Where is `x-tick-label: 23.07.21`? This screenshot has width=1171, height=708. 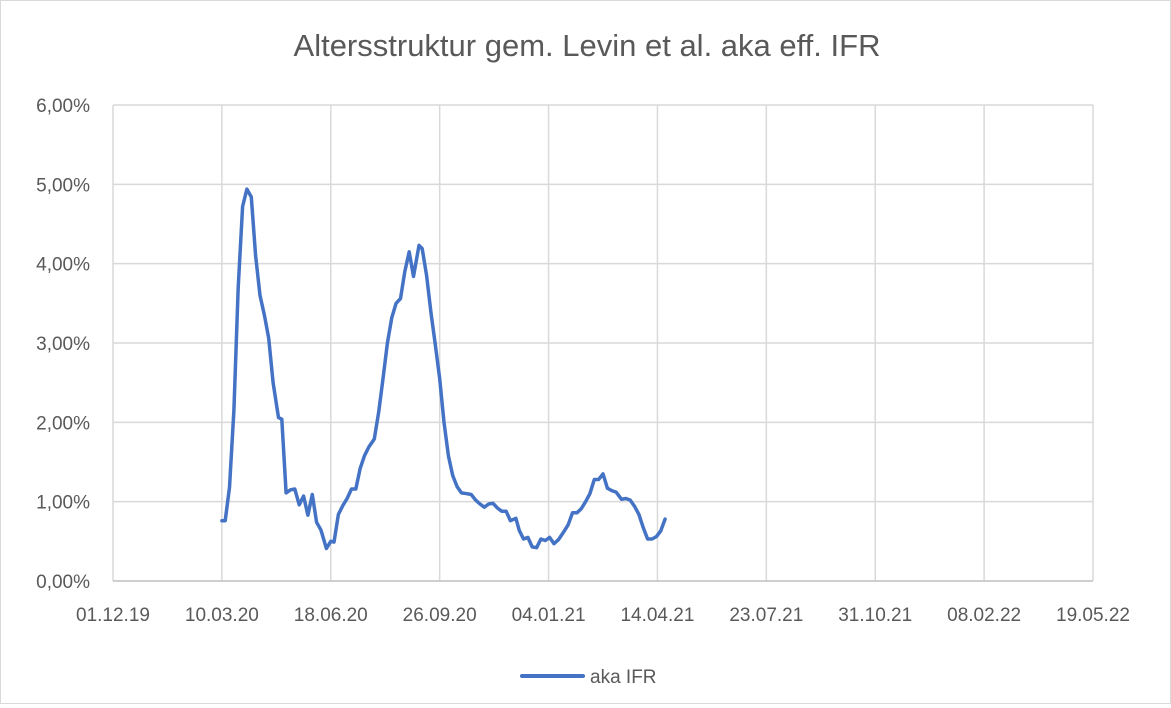 x-tick-label: 23.07.21 is located at coordinates (766, 615).